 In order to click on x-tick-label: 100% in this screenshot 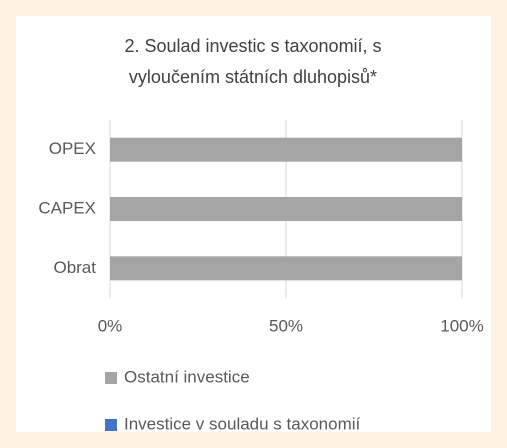, I will do `click(461, 325)`.